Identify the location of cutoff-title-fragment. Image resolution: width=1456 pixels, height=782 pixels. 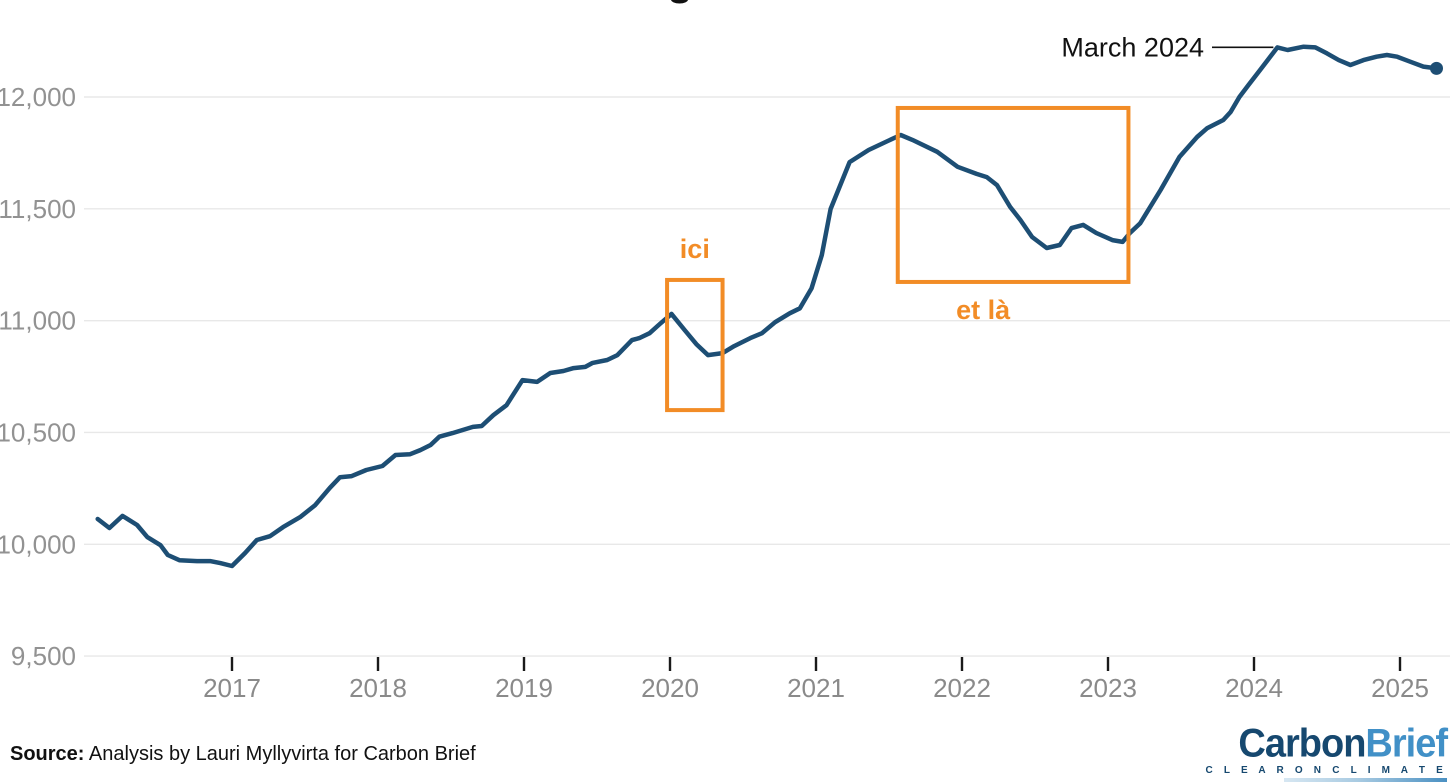
(679, 2).